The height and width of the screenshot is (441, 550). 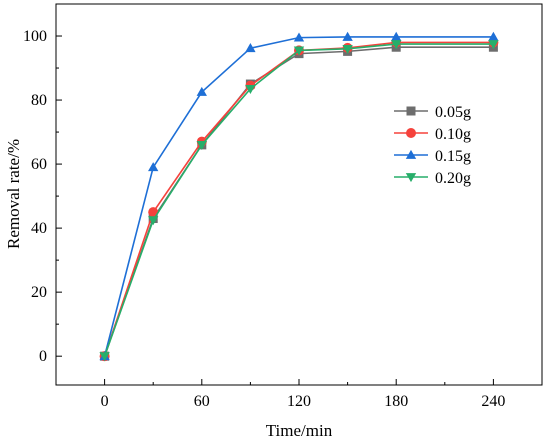 What do you see at coordinates (432, 178) in the screenshot?
I see `legend-item: 0.20g` at bounding box center [432, 178].